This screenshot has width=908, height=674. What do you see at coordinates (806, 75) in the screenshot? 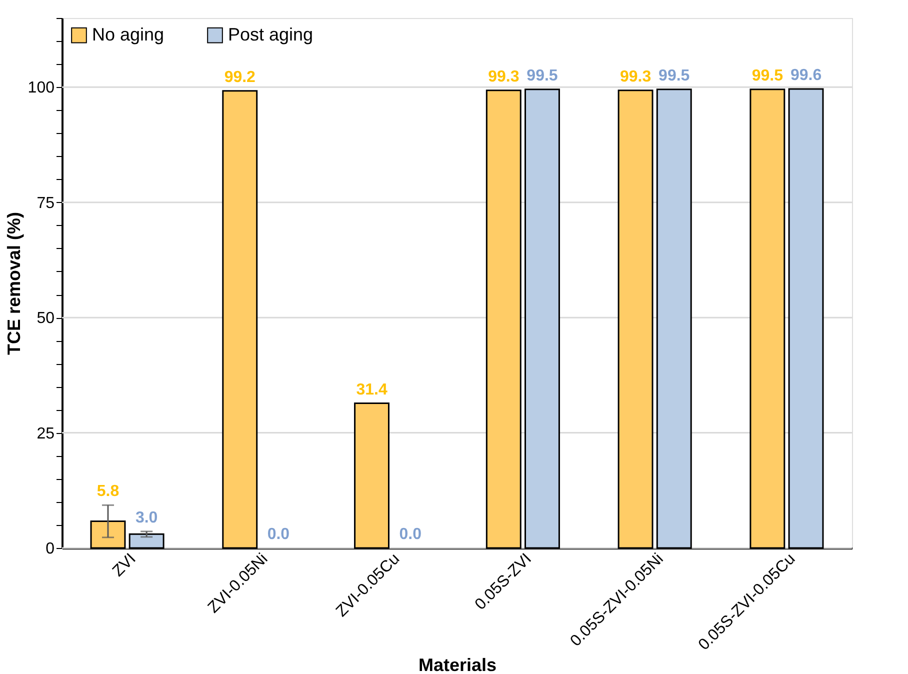
I see `data-label: 99.6` at bounding box center [806, 75].